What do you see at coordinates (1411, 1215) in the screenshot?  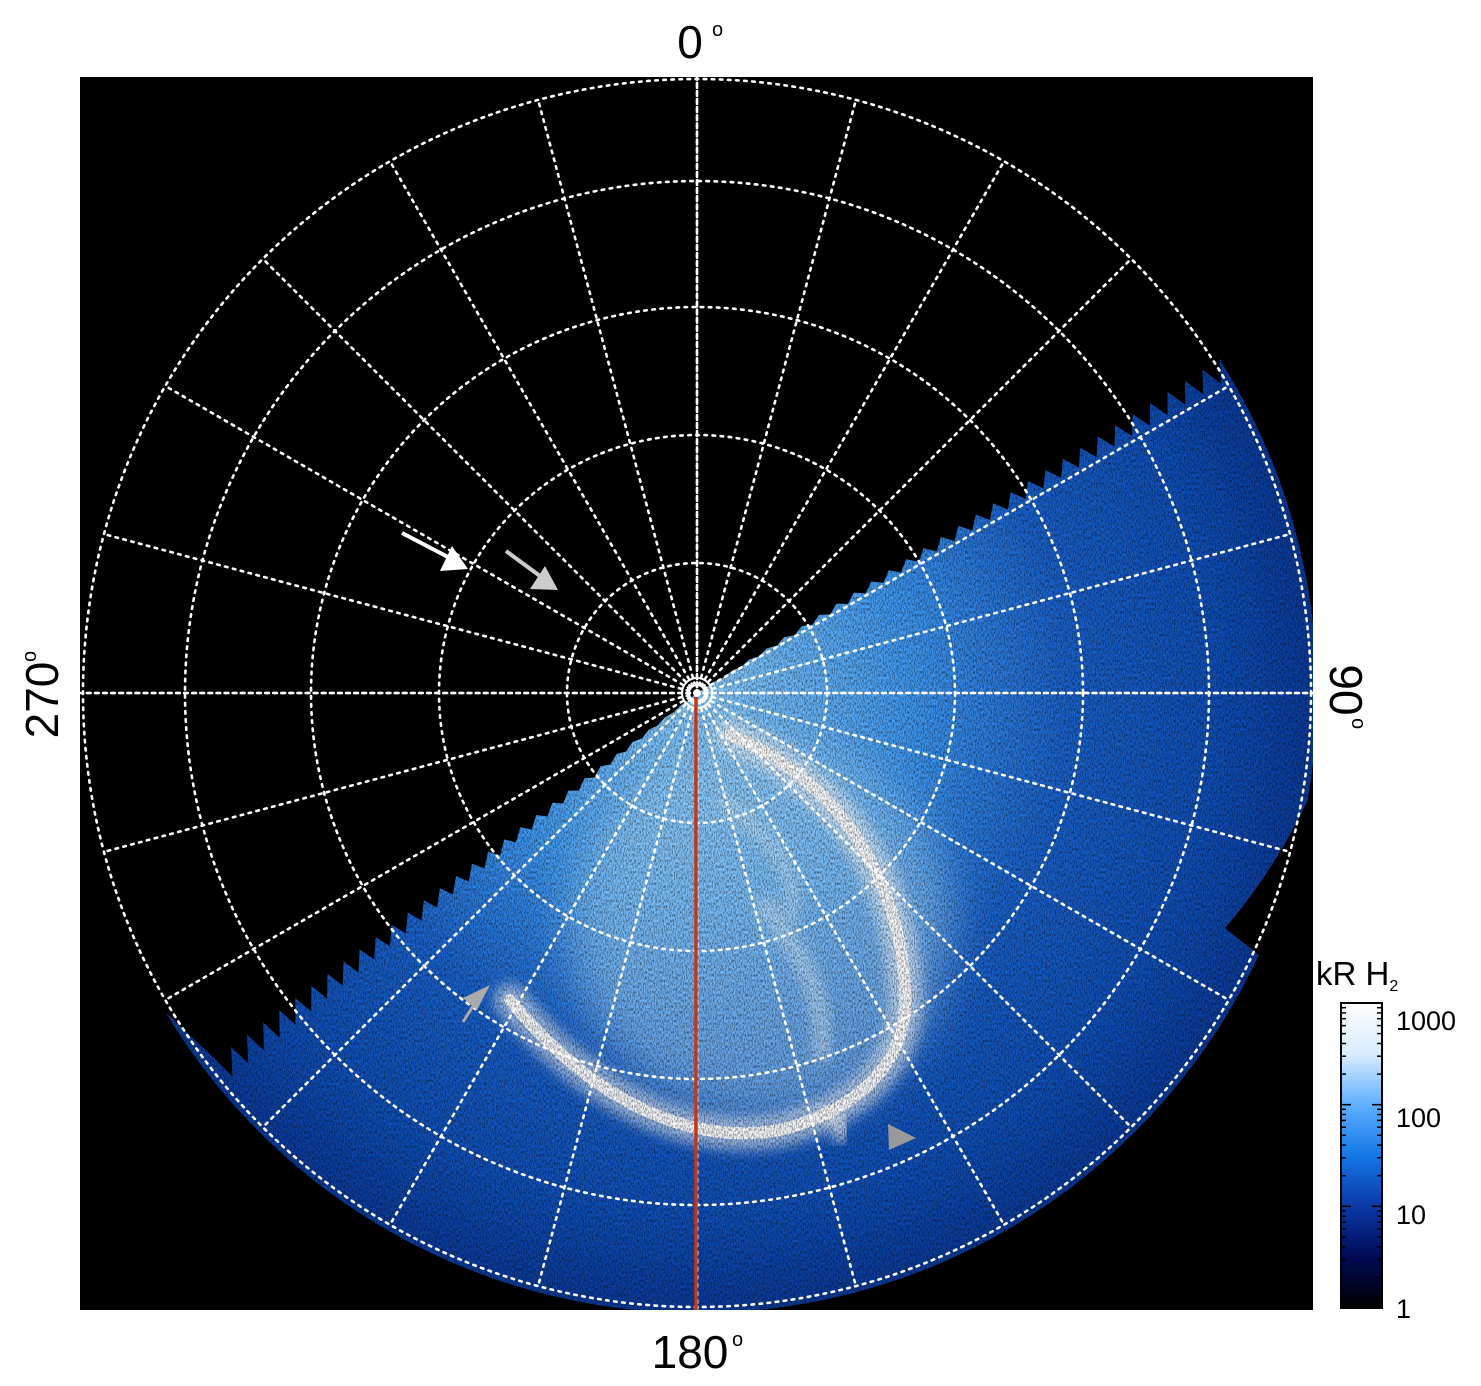 I see `colorbar-tick-label: 10` at bounding box center [1411, 1215].